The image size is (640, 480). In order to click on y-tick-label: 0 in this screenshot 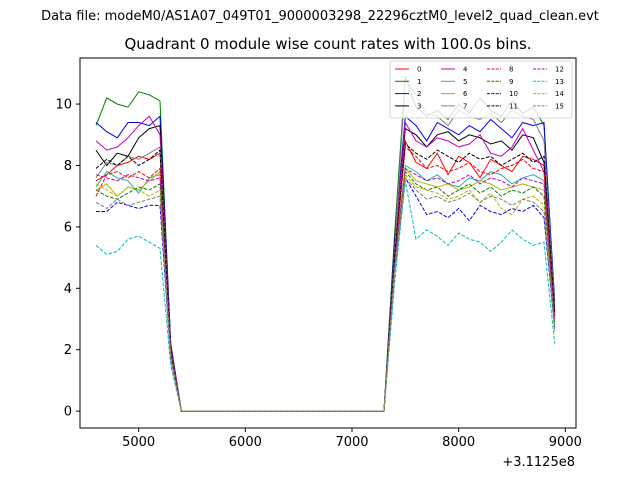, I will do `click(68, 412)`.